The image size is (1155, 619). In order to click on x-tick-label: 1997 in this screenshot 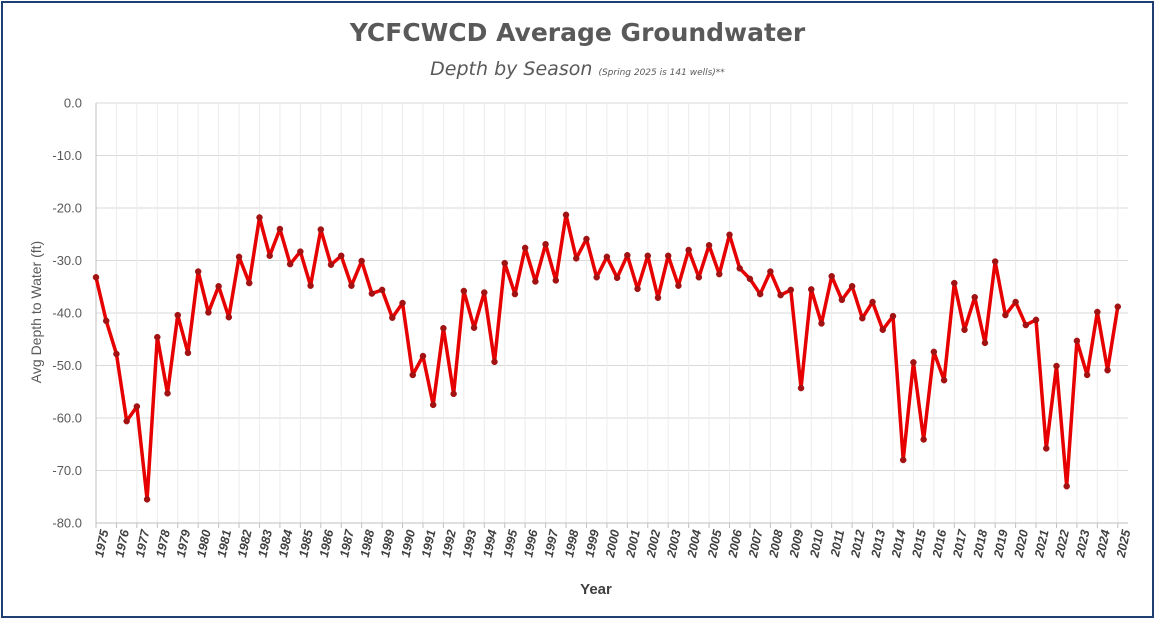, I will do `click(552, 543)`.